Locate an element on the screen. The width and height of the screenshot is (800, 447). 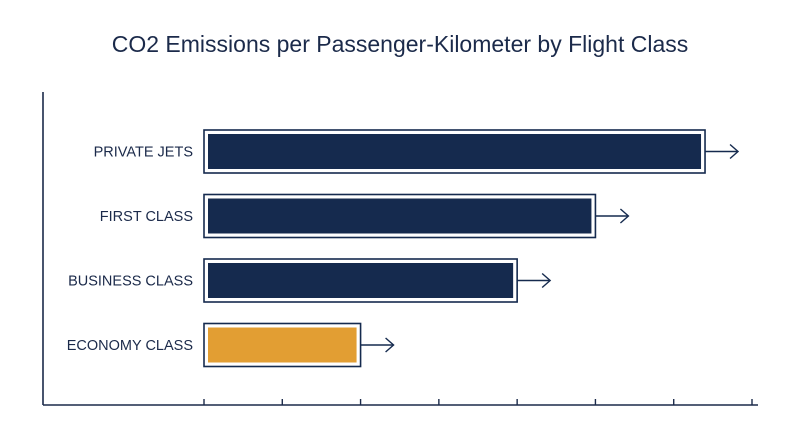
category-label: FIRST CLASS is located at coordinates (146, 217).